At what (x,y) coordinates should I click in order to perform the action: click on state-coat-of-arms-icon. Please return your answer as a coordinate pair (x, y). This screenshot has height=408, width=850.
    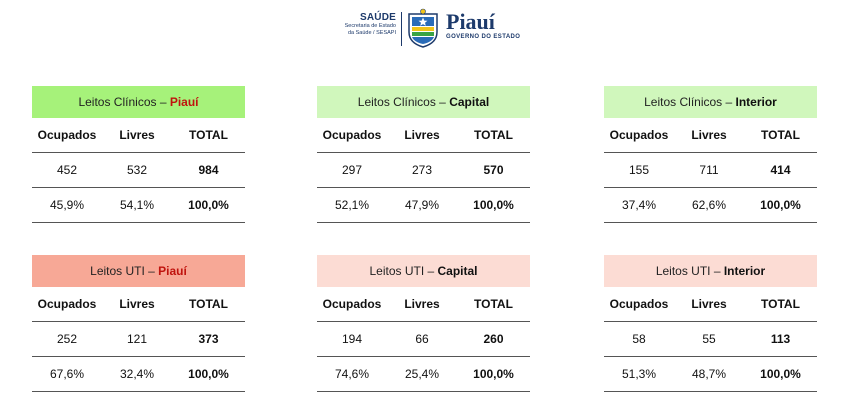
    Looking at the image, I should click on (423, 28).